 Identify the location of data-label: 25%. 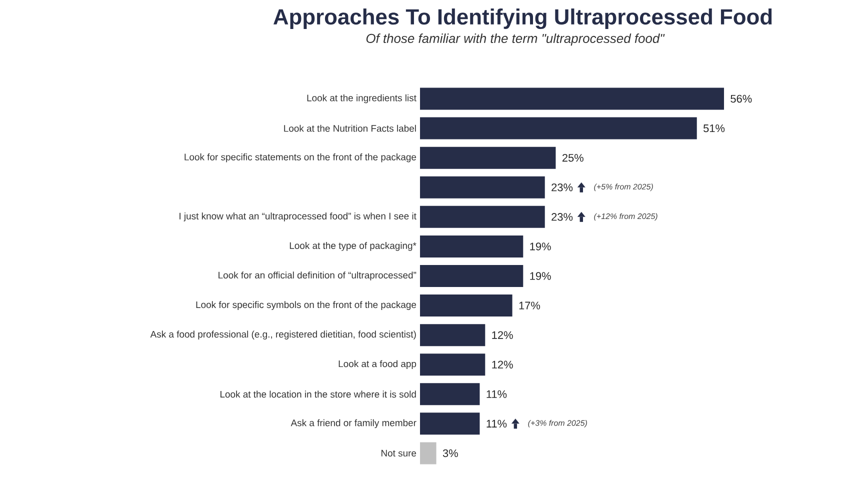
(573, 158).